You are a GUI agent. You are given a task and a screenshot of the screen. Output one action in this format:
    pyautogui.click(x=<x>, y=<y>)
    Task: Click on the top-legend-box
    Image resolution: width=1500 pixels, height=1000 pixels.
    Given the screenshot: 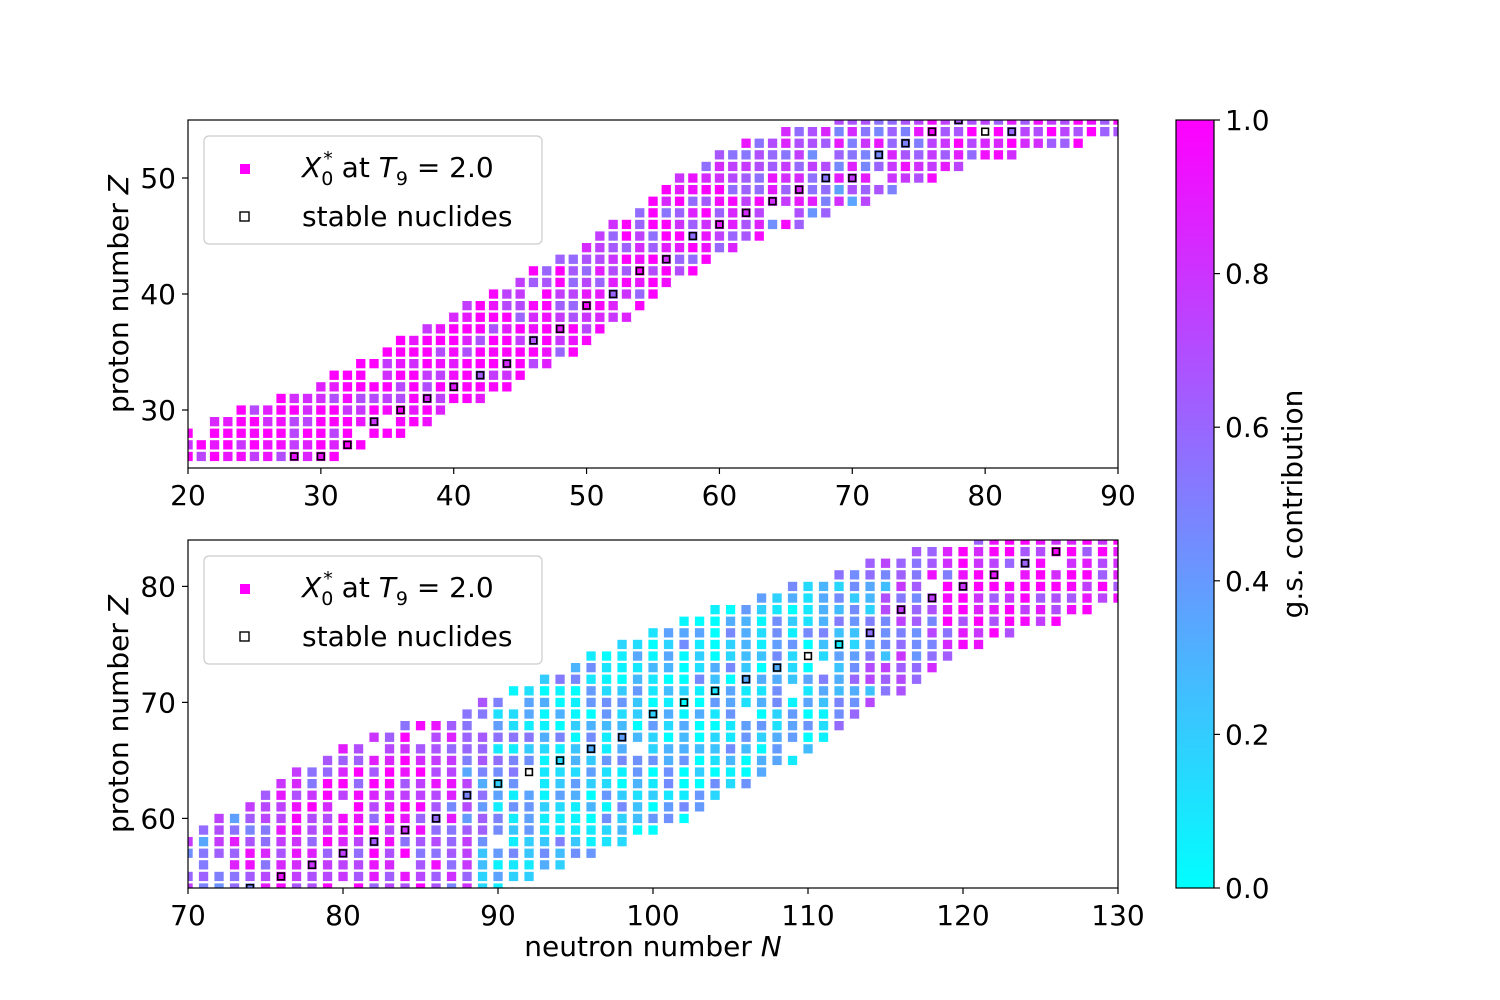 What is the action you would take?
    pyautogui.click(x=373, y=190)
    